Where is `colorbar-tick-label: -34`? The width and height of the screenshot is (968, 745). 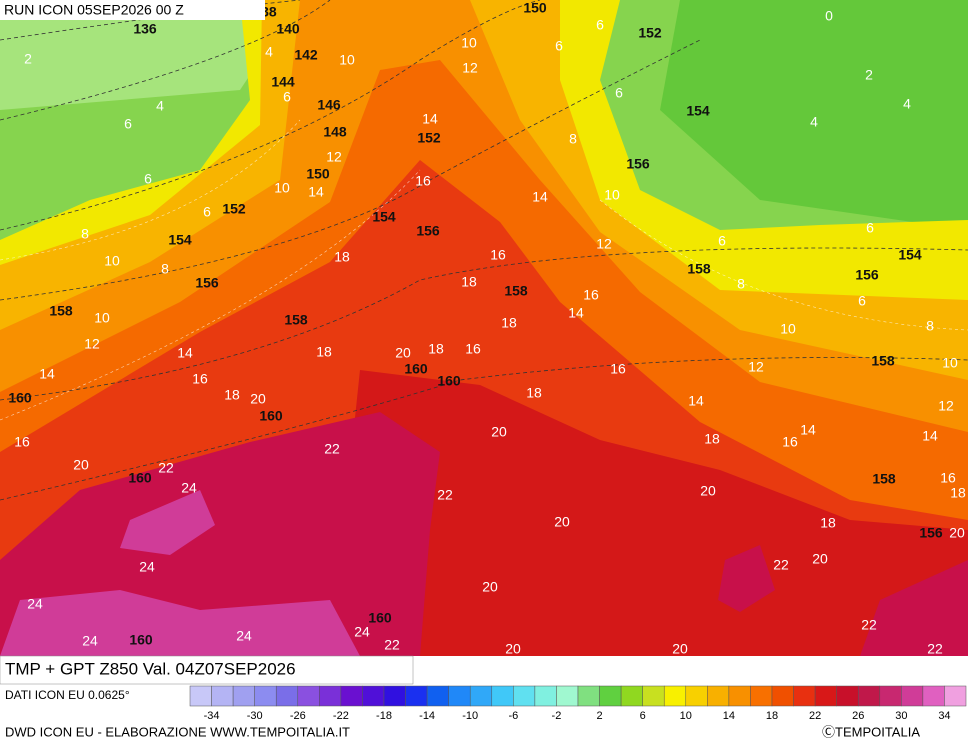
colorbar-tick-label: -34 is located at coordinates (212, 716).